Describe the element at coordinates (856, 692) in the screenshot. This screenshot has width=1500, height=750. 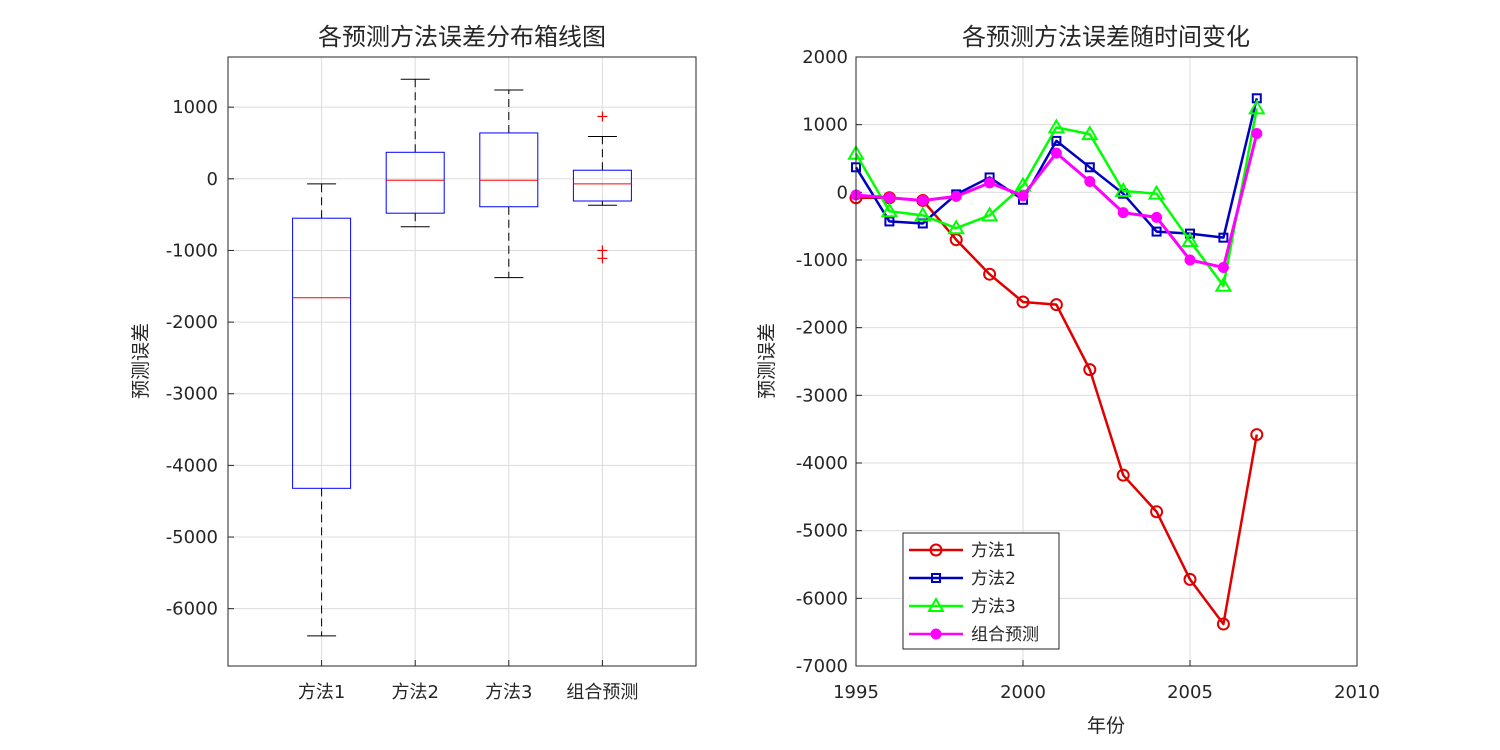
I see `line-chart-x-tick-label: 1995` at that location.